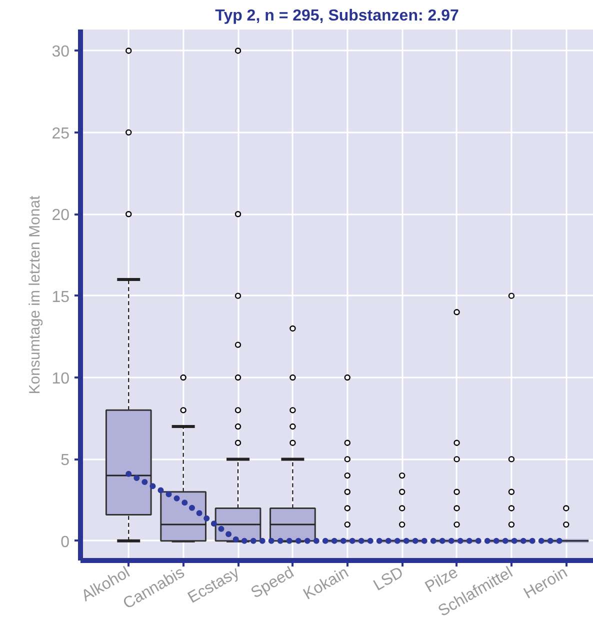 The width and height of the screenshot is (593, 630). Describe the element at coordinates (61, 52) in the screenshot. I see `y-tick-label: 30` at that location.